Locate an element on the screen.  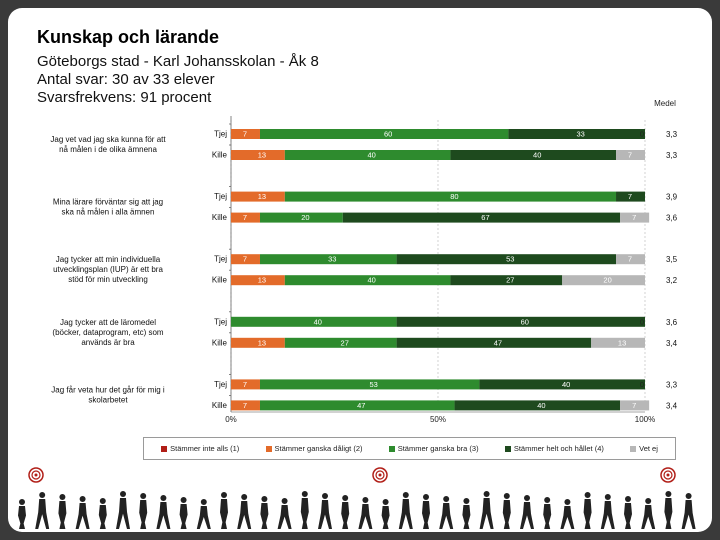
mean-header: Medel is located at coordinates (665, 103).